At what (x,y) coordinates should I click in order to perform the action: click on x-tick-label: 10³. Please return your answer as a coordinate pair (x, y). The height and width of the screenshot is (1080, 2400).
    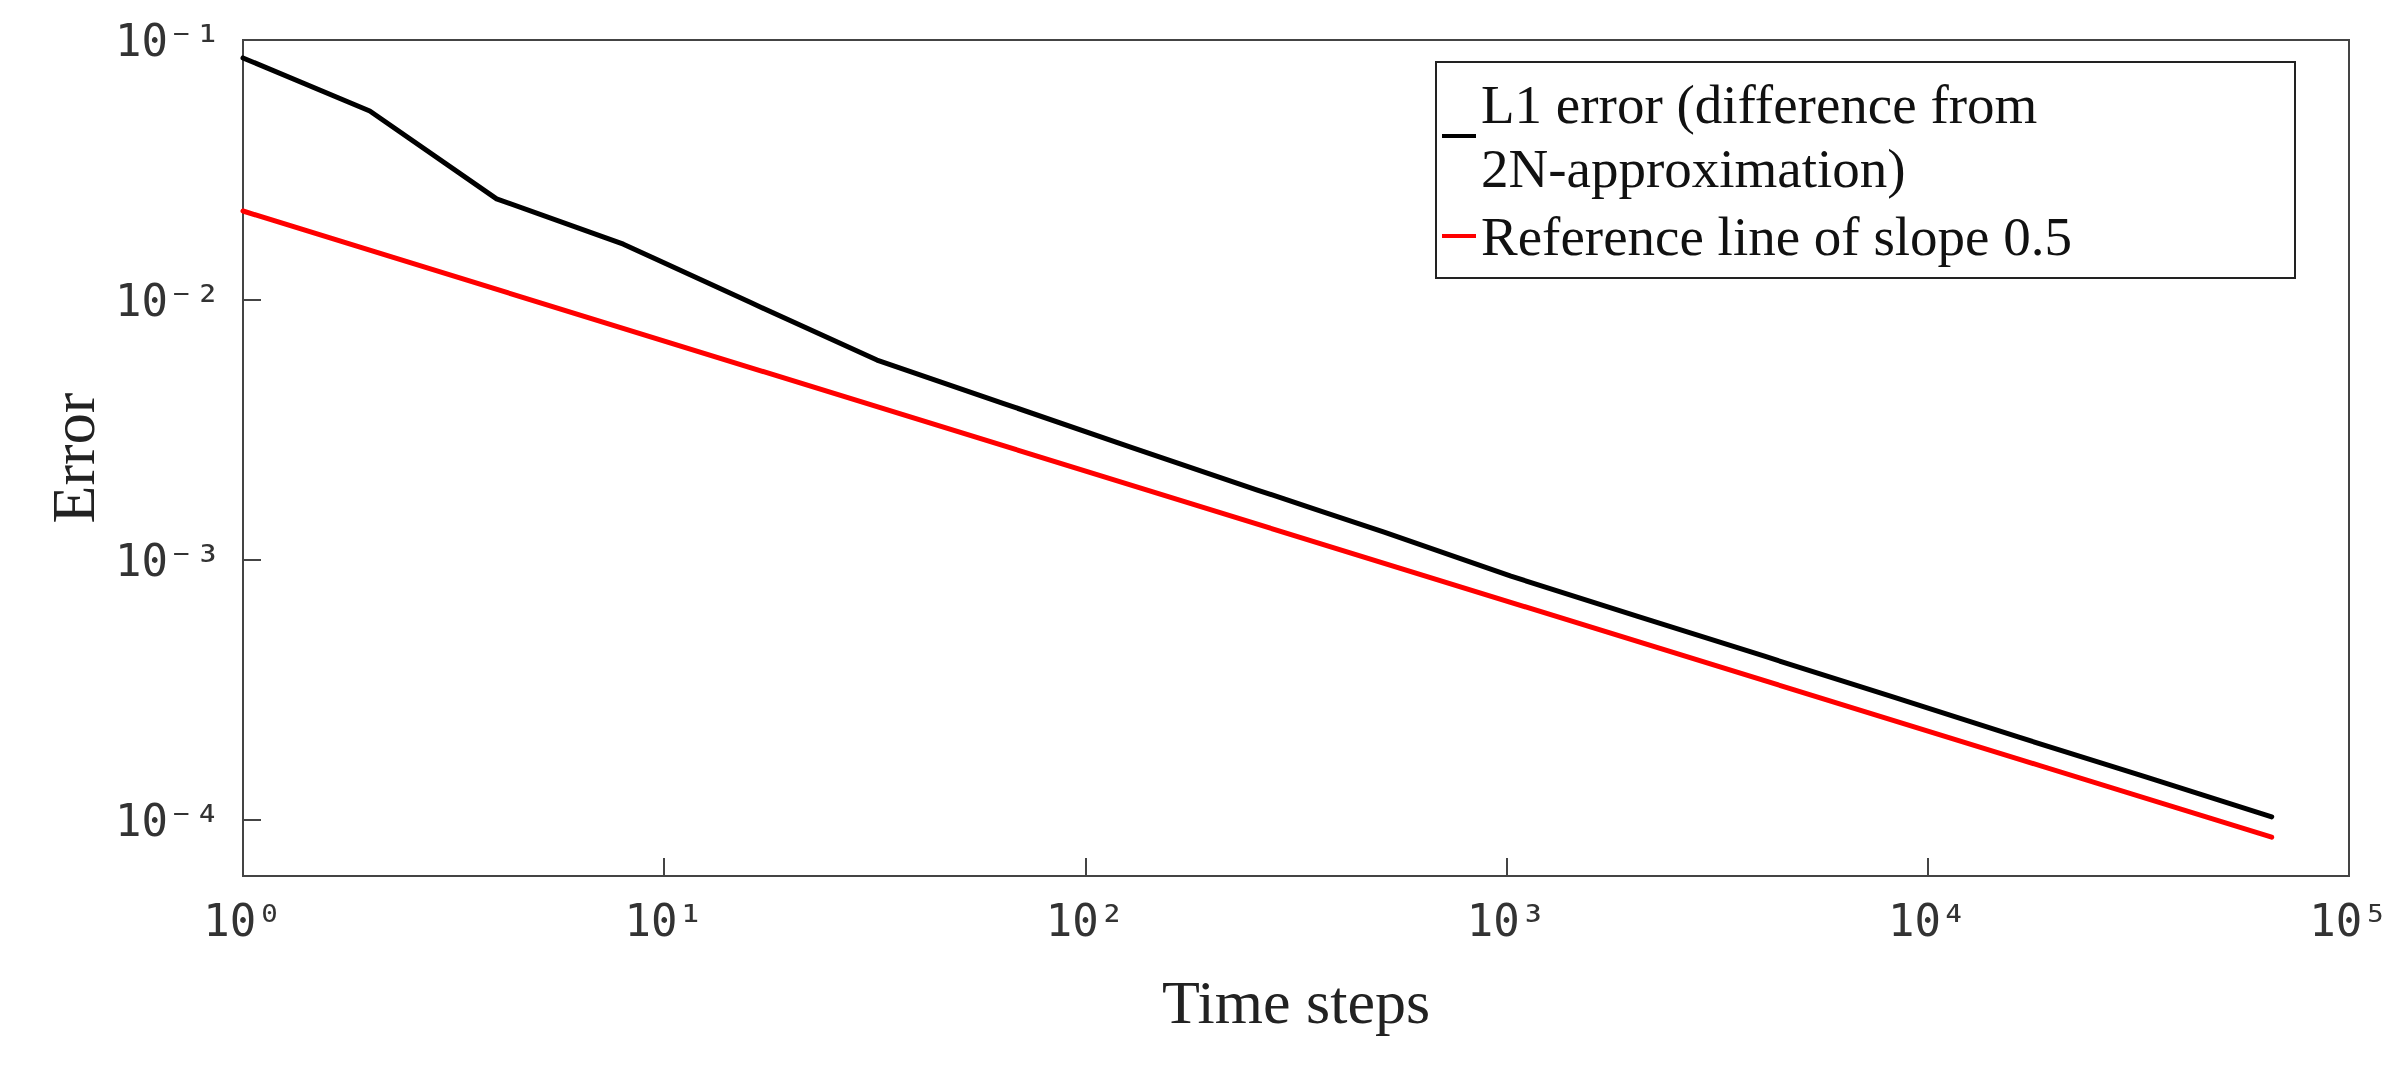
    Looking at the image, I should click on (1506, 920).